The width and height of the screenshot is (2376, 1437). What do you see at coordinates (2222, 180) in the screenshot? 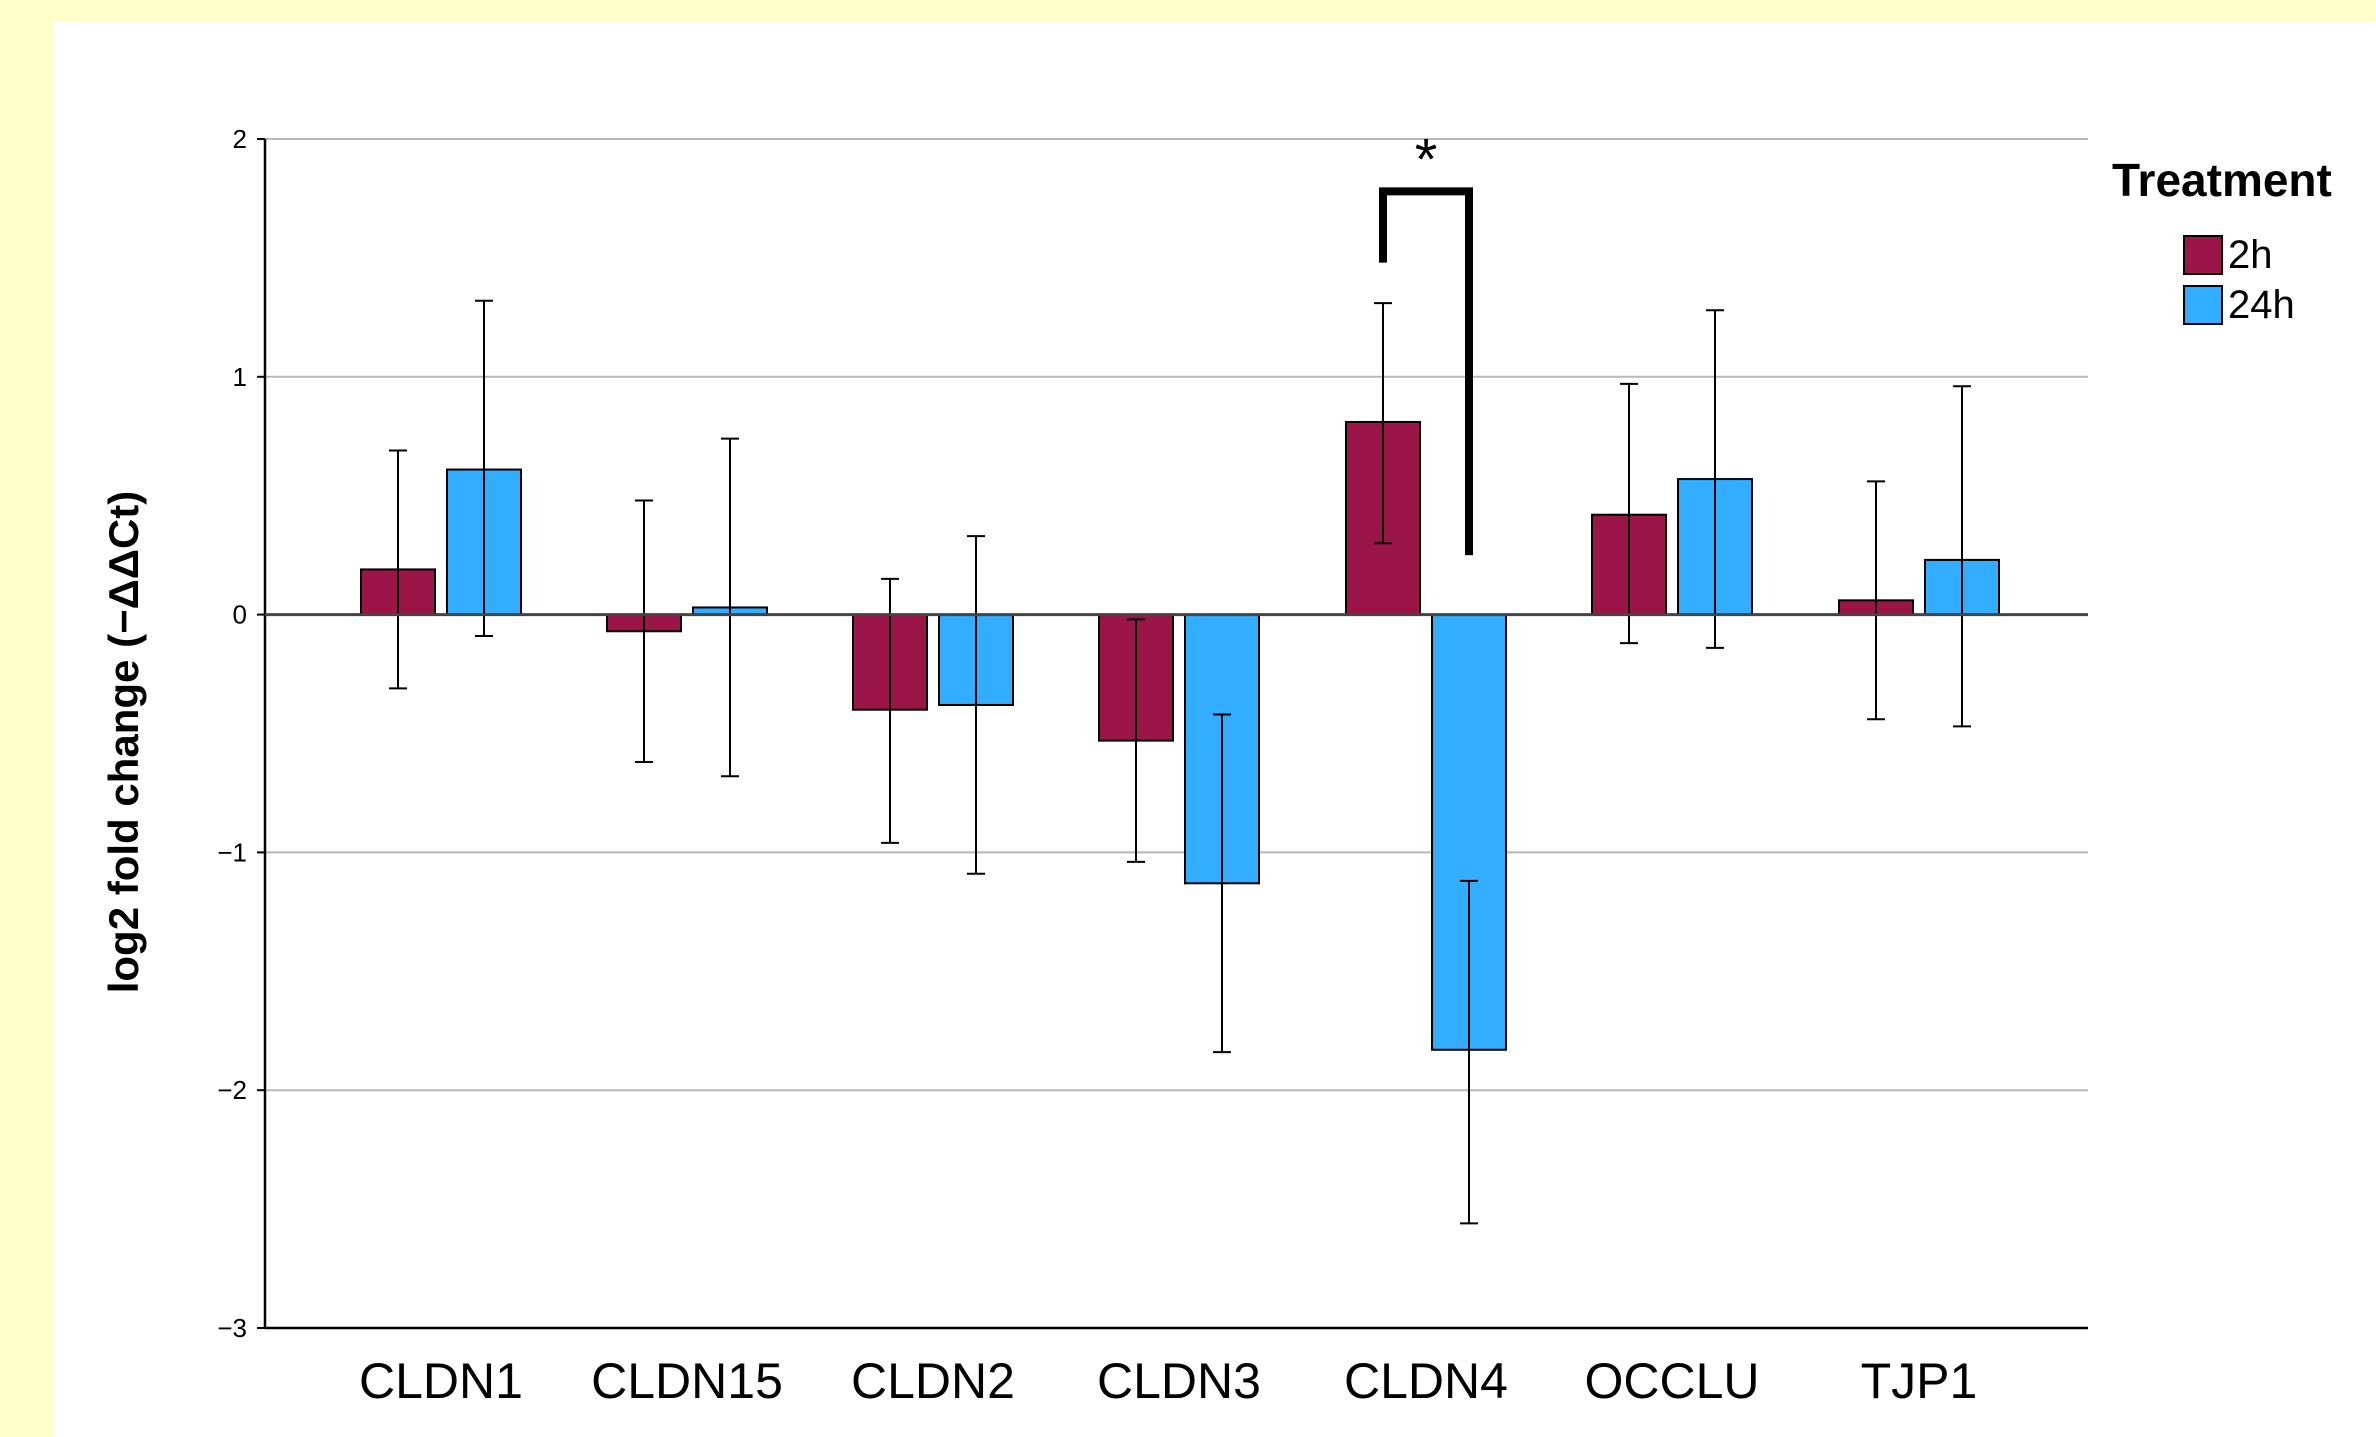
I see `legend-title: Treatment` at bounding box center [2222, 180].